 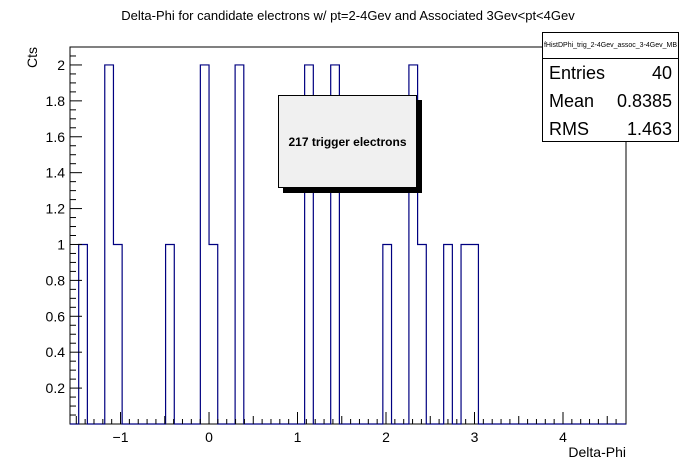 What do you see at coordinates (56, 316) in the screenshot?
I see `y-tick-label: 0.6` at bounding box center [56, 316].